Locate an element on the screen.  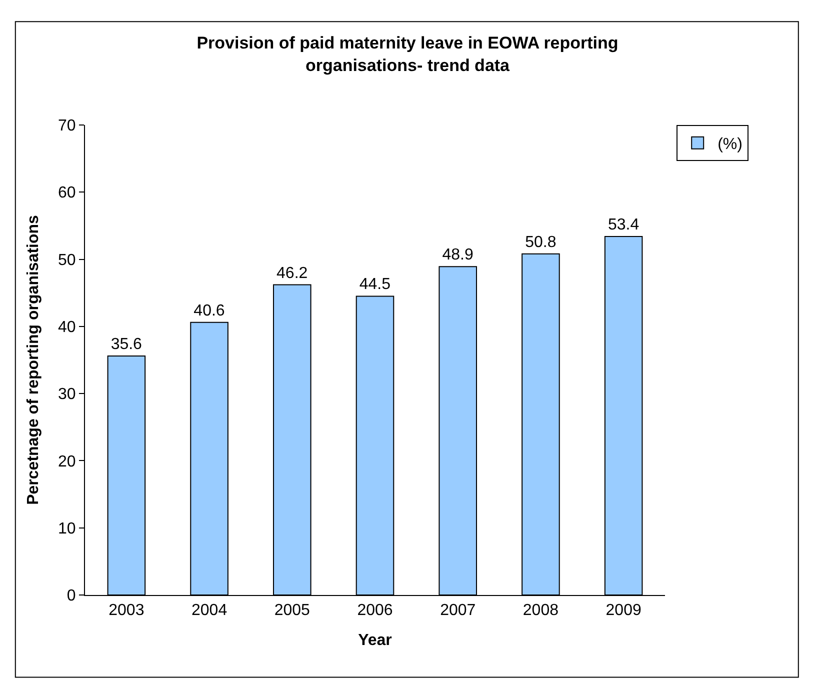
y-tick-label: 60 is located at coordinates (67, 193).